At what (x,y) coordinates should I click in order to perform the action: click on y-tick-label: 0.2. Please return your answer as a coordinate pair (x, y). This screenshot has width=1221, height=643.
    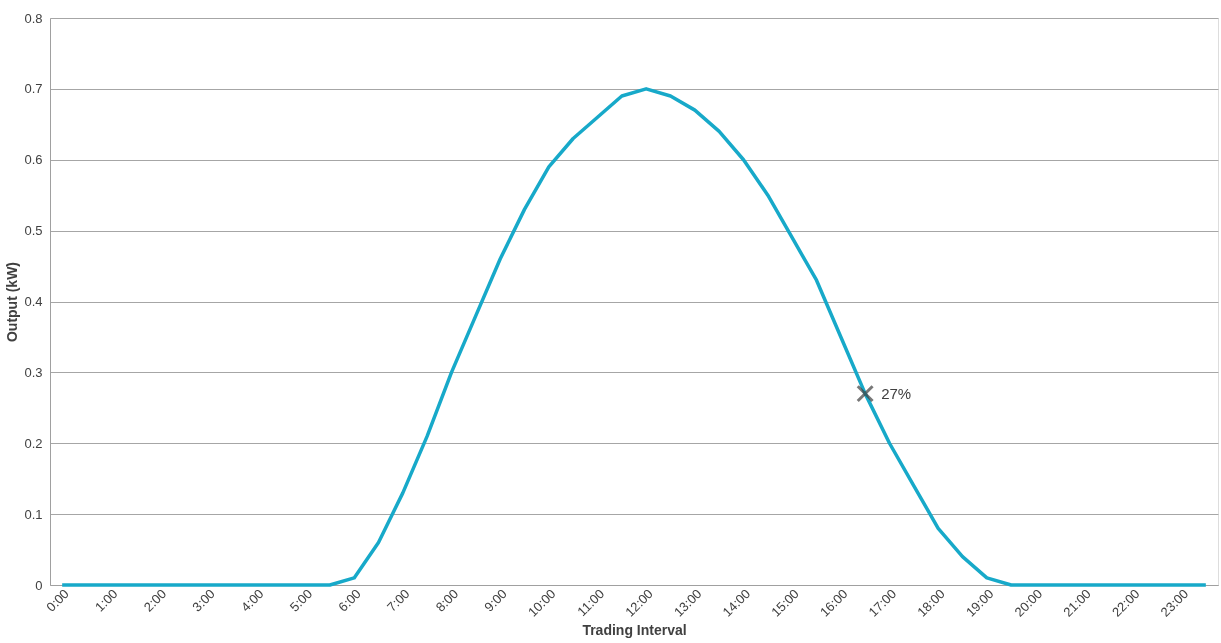
    Looking at the image, I should click on (33, 443).